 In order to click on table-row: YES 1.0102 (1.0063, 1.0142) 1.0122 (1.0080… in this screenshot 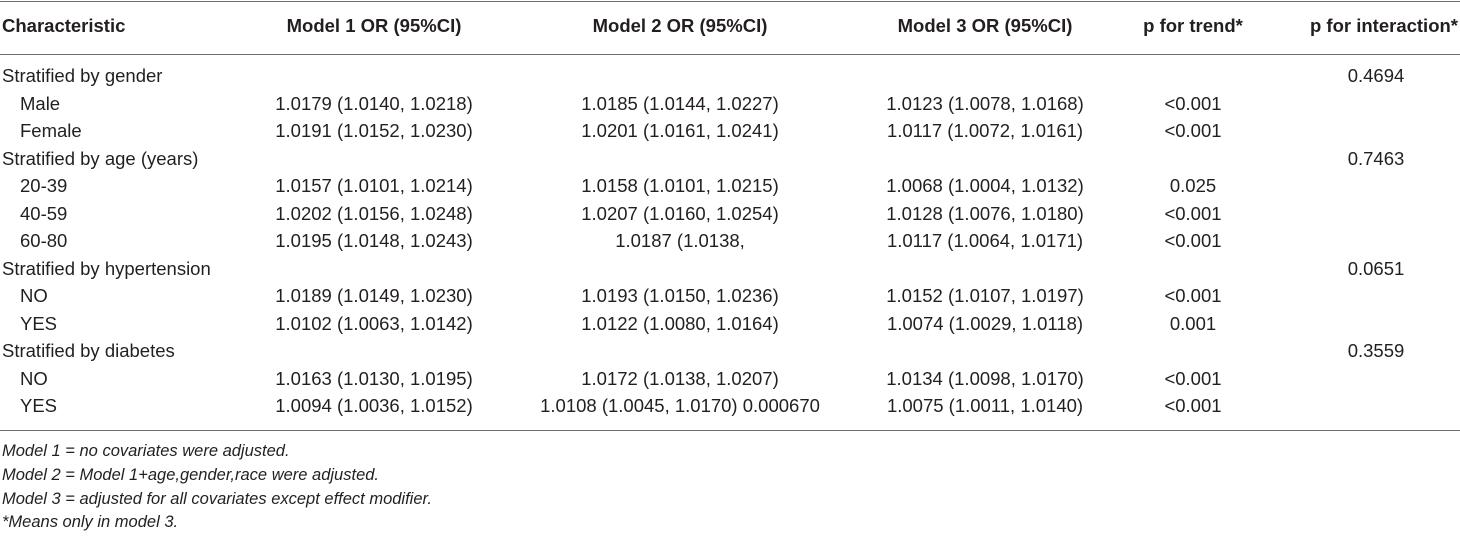, I will do `click(730, 323)`.